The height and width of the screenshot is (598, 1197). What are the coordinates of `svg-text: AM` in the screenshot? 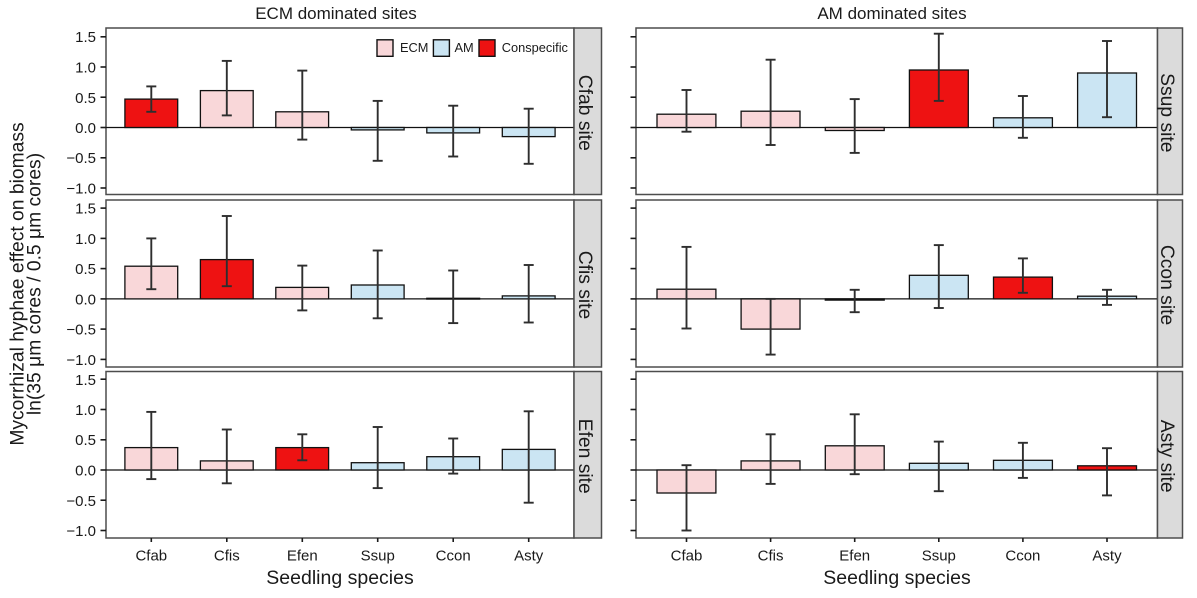 It's located at (464, 47).